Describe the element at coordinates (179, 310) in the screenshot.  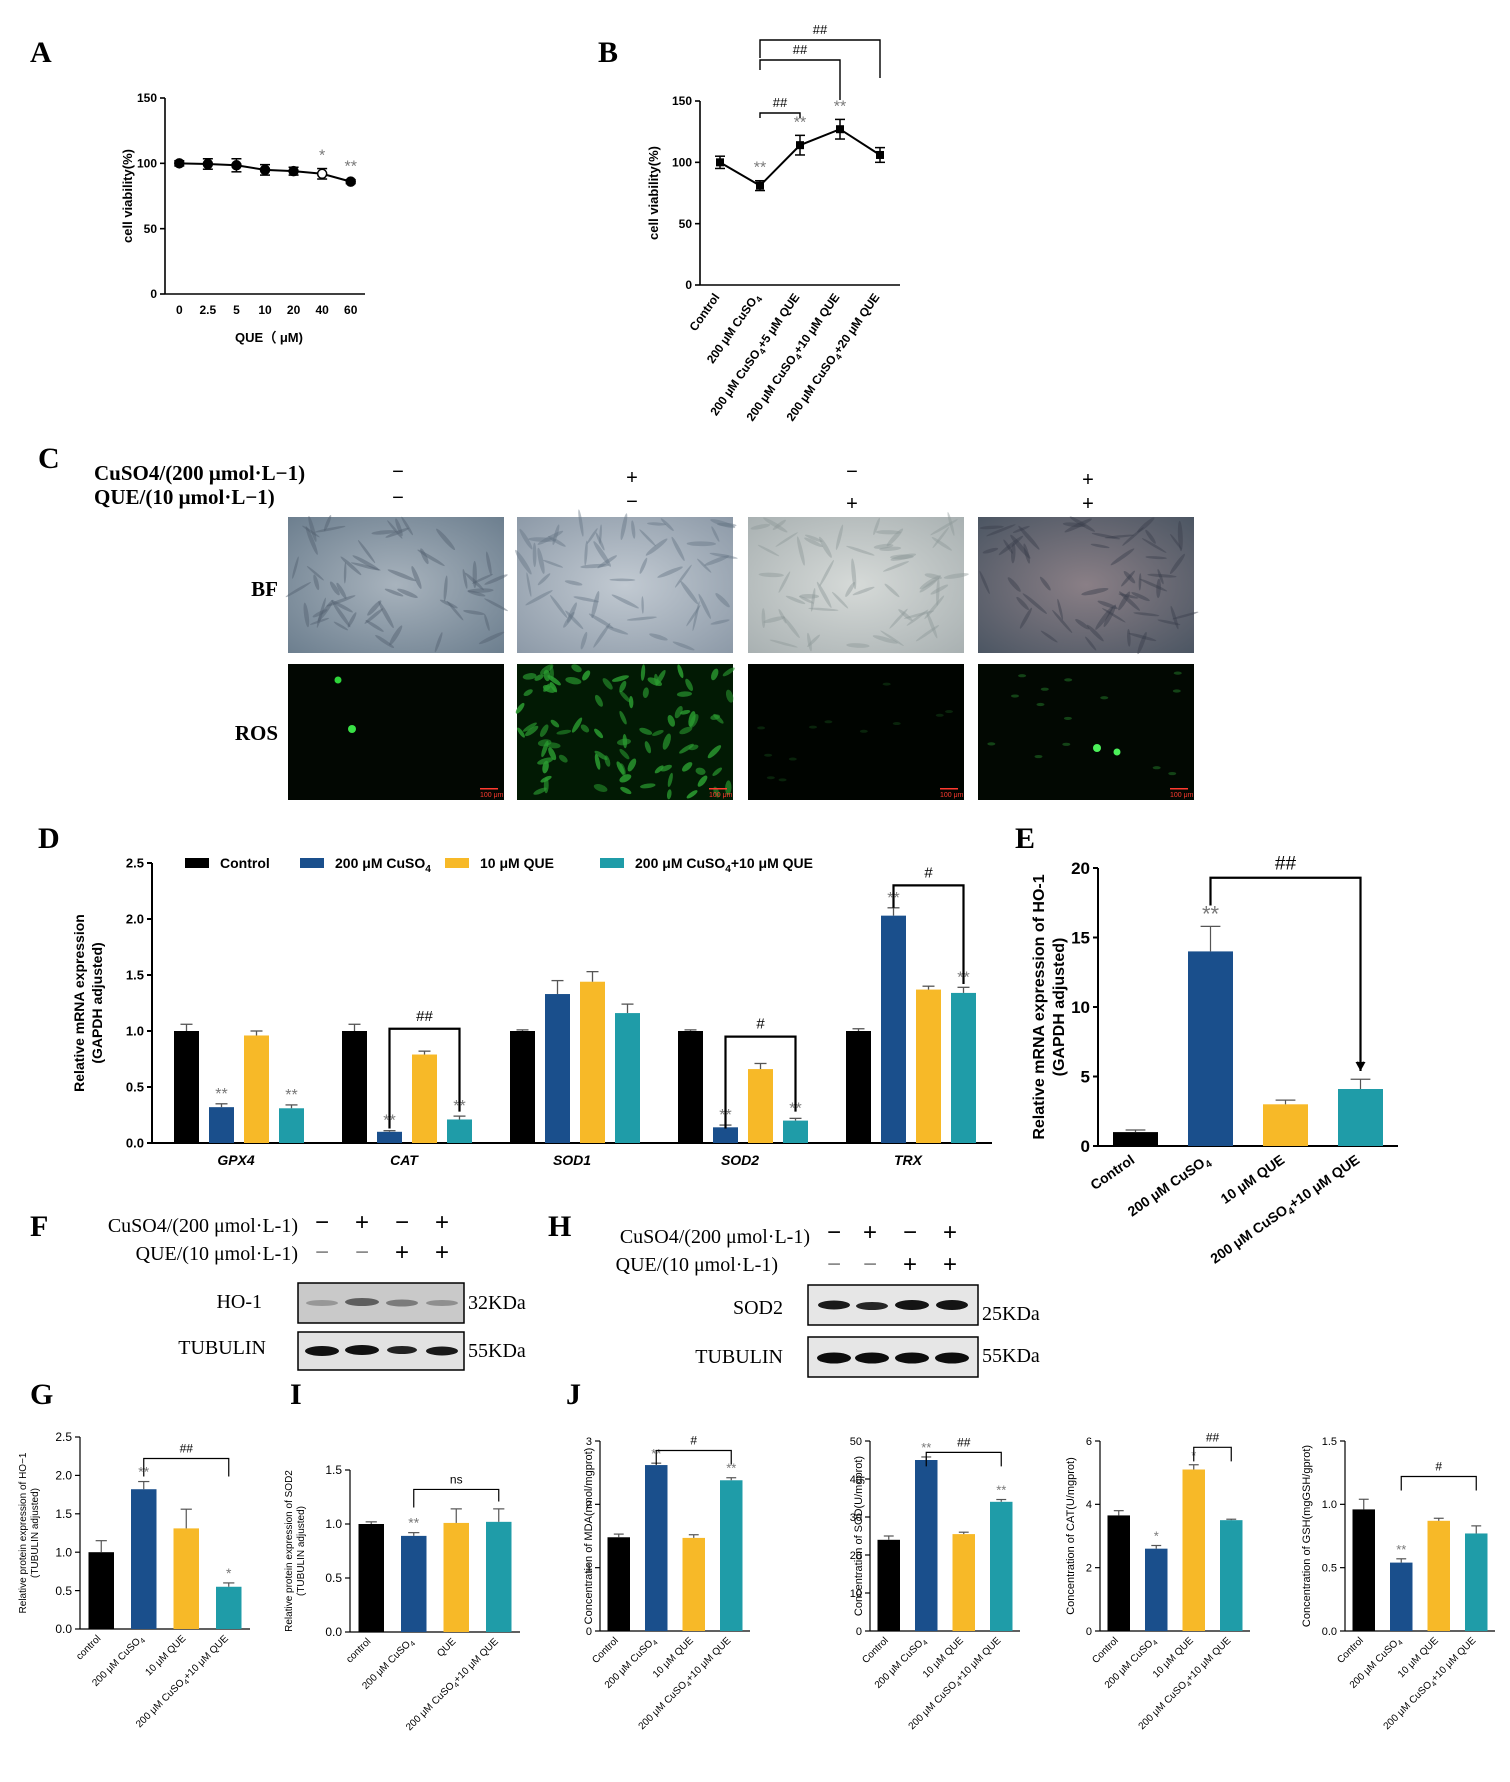
I see `x-tick-label: 0` at that location.